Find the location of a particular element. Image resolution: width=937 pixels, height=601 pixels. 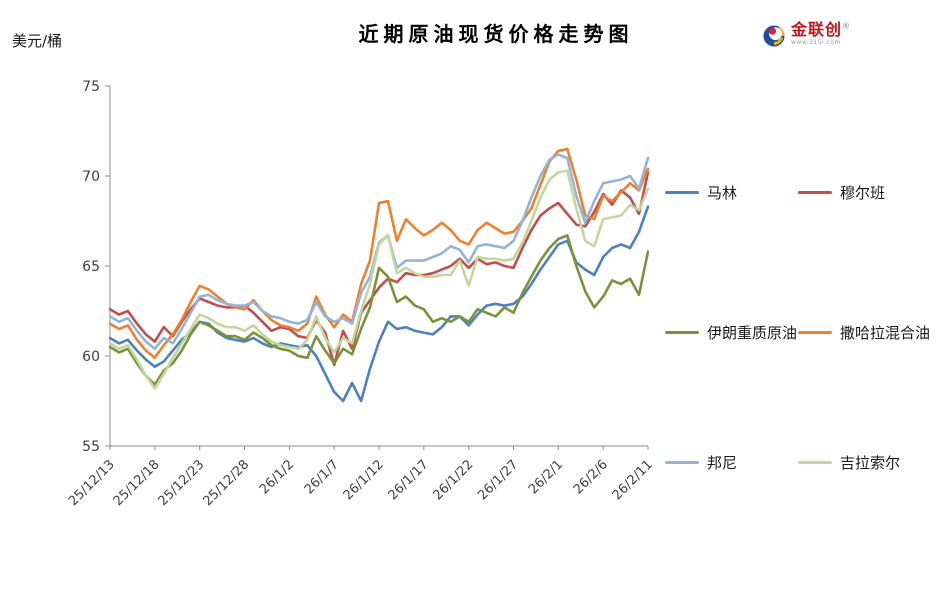

x-tick-label: 25/12/13 is located at coordinates (92, 483).